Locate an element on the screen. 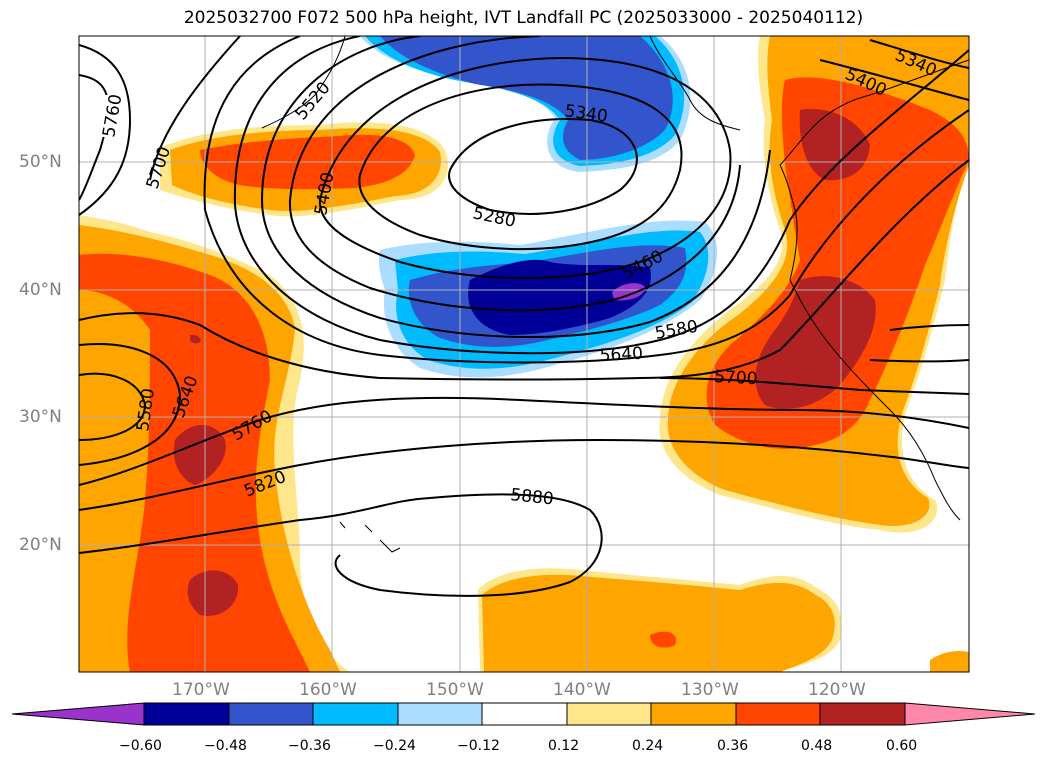 The width and height of the screenshot is (1047, 765). contour-label: 5880 is located at coordinates (531, 497).